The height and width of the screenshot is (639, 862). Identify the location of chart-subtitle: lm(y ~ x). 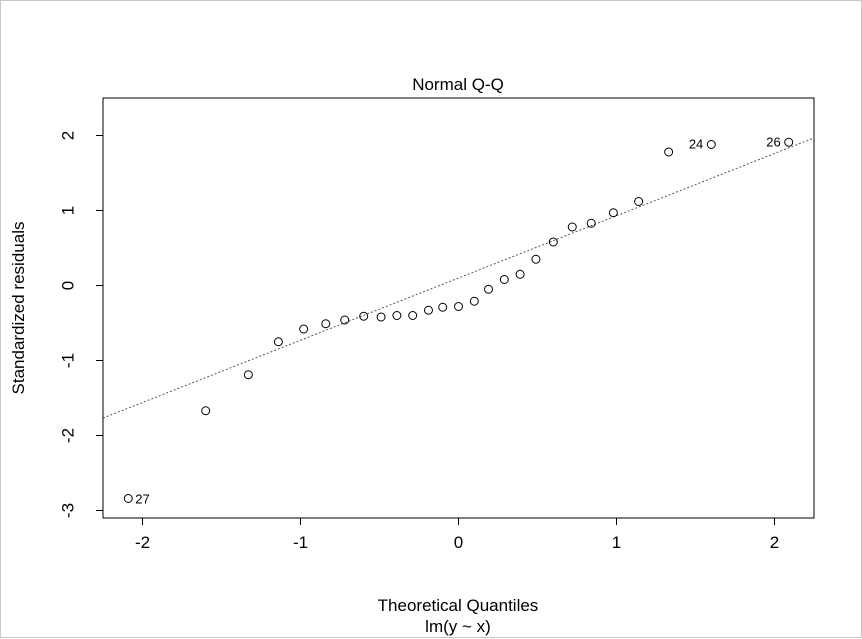
(458, 626).